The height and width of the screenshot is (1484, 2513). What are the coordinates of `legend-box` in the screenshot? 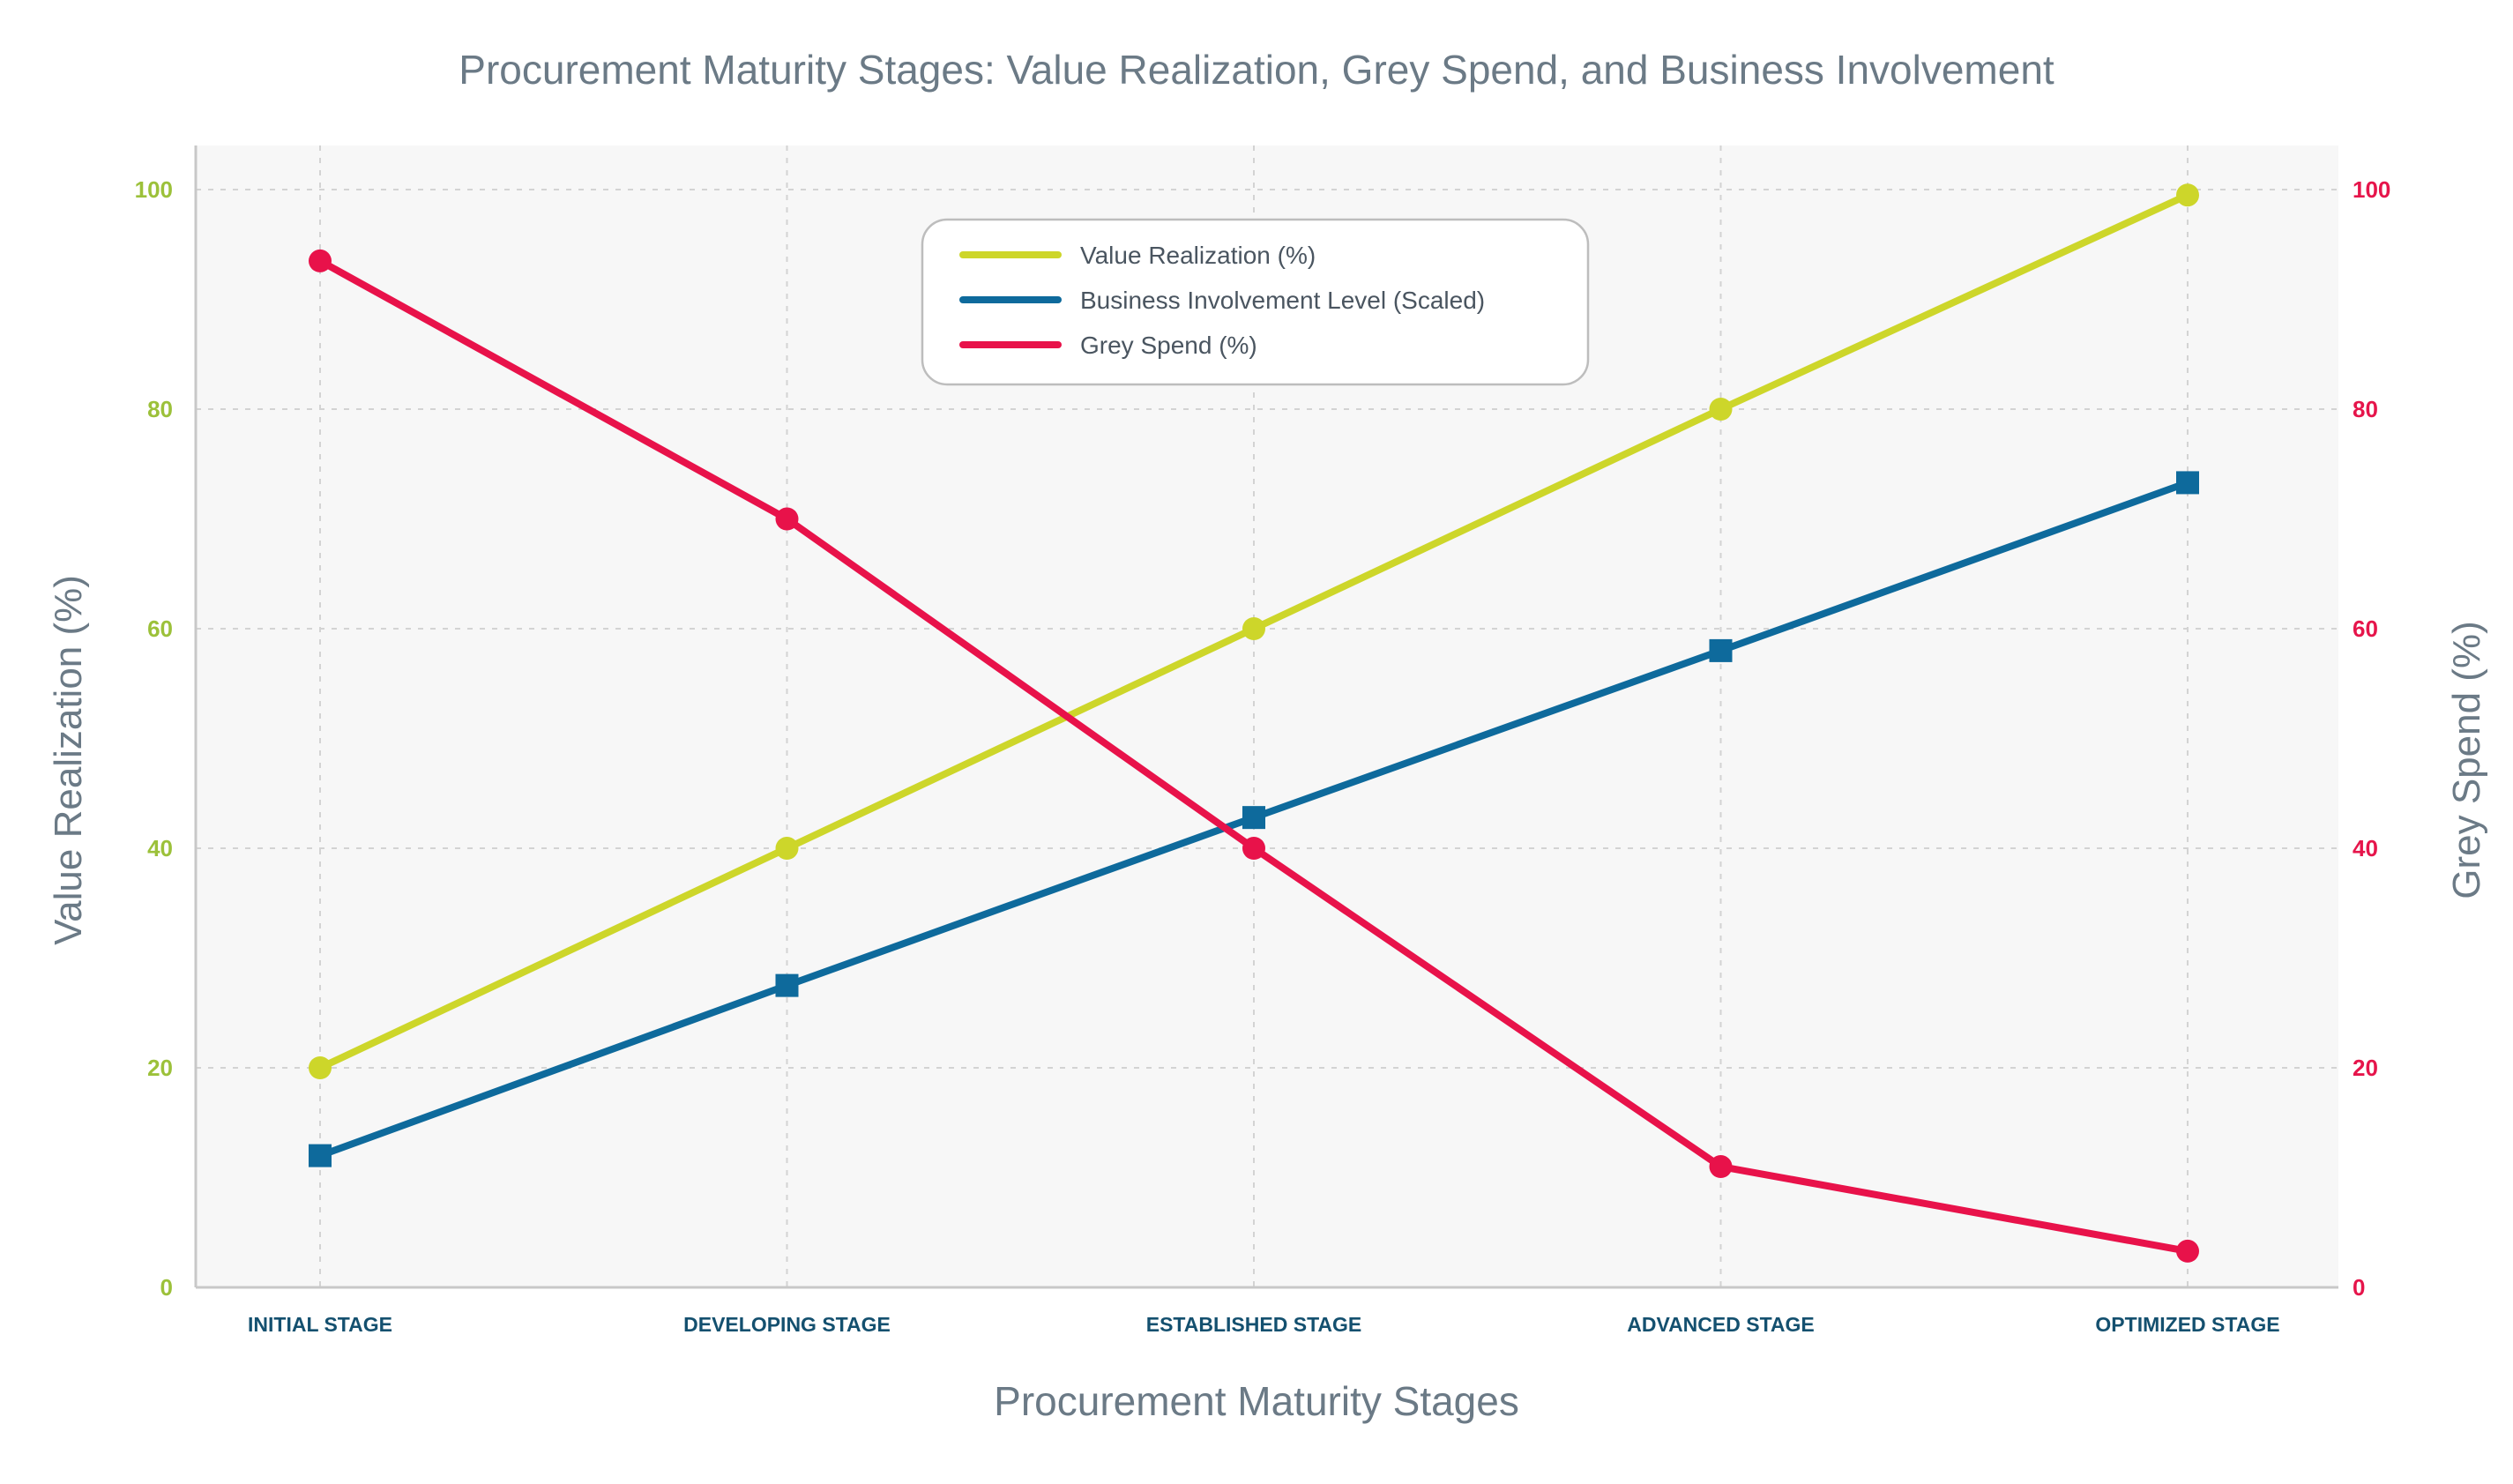 It's located at (1255, 302).